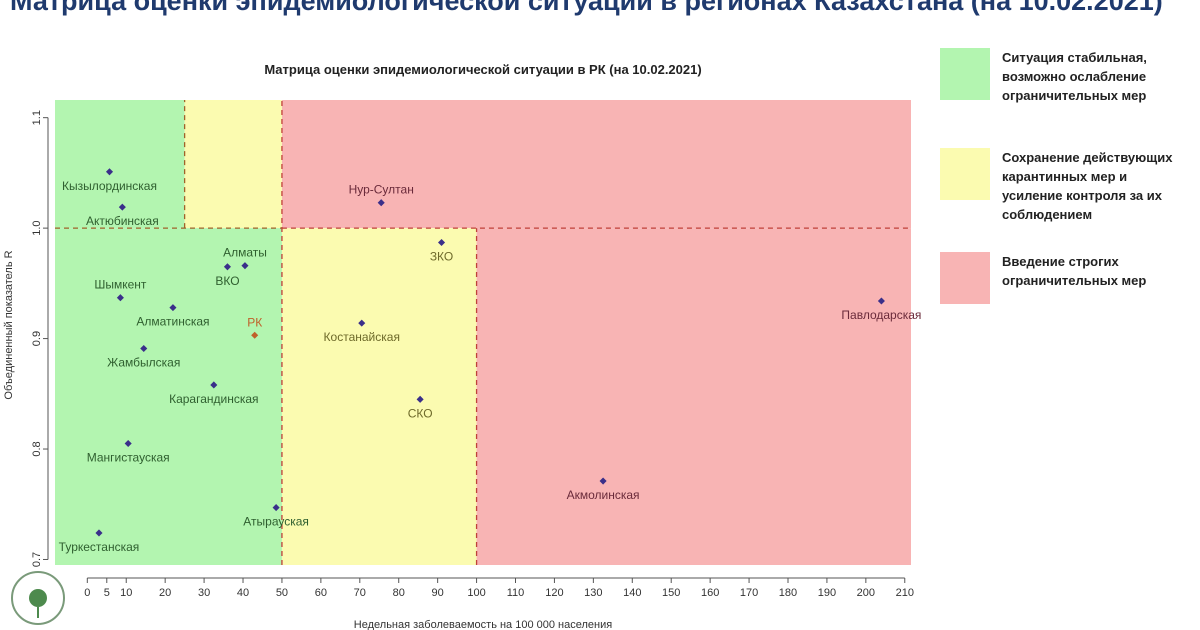 The width and height of the screenshot is (1200, 630). I want to click on y-tick-label: 0.8, so click(37, 448).